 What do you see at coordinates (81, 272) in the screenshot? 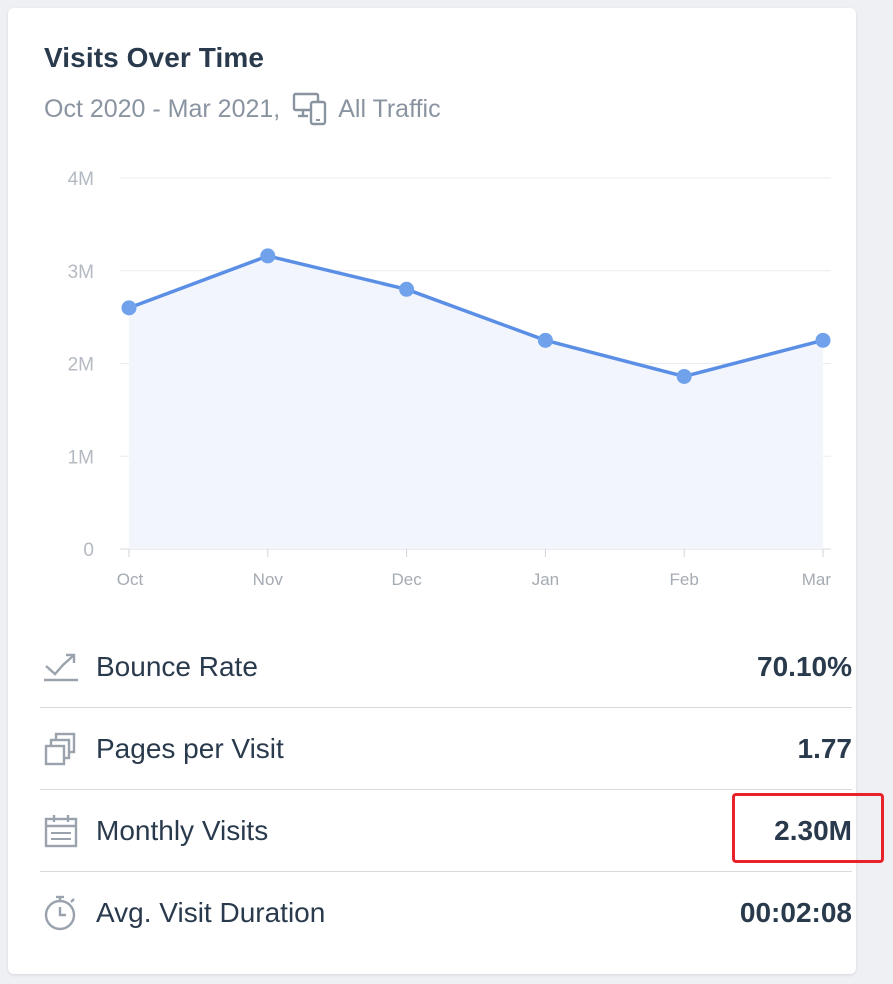
I see `y-tick-label: 3M` at bounding box center [81, 272].